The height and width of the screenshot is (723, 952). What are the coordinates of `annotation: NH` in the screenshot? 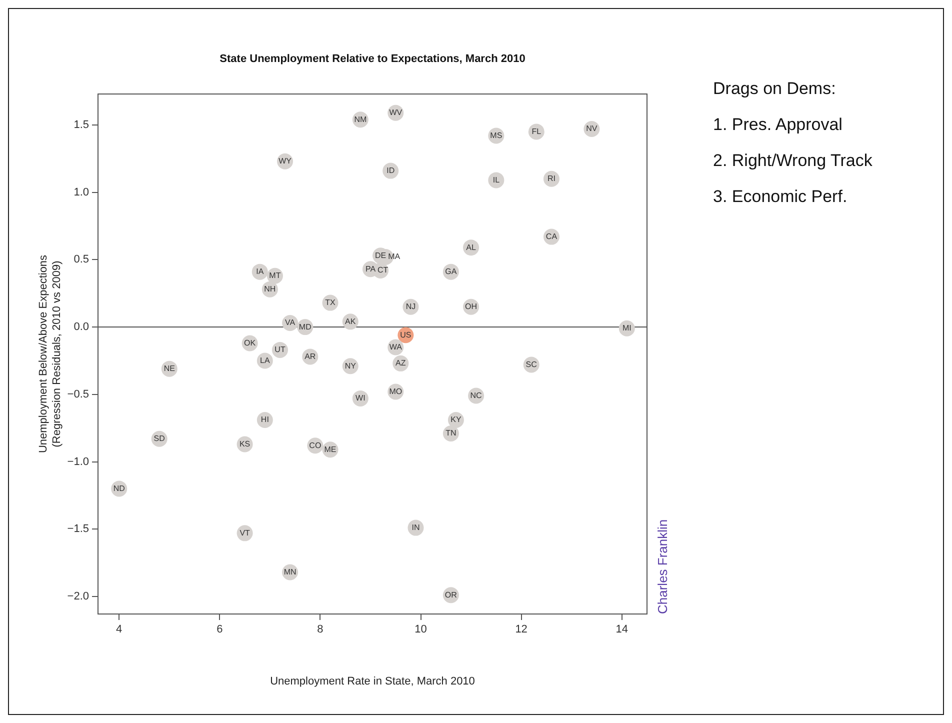 It's located at (270, 289).